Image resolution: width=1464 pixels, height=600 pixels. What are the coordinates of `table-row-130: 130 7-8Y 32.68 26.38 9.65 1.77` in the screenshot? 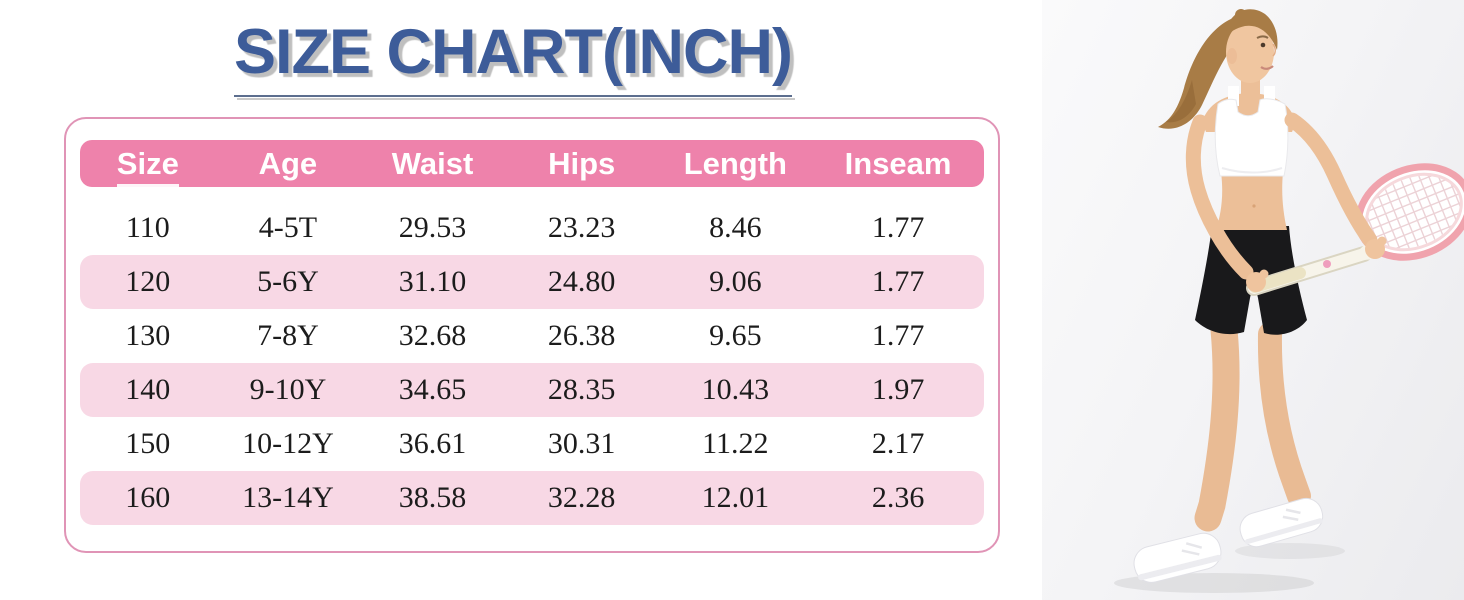 It's located at (532, 336).